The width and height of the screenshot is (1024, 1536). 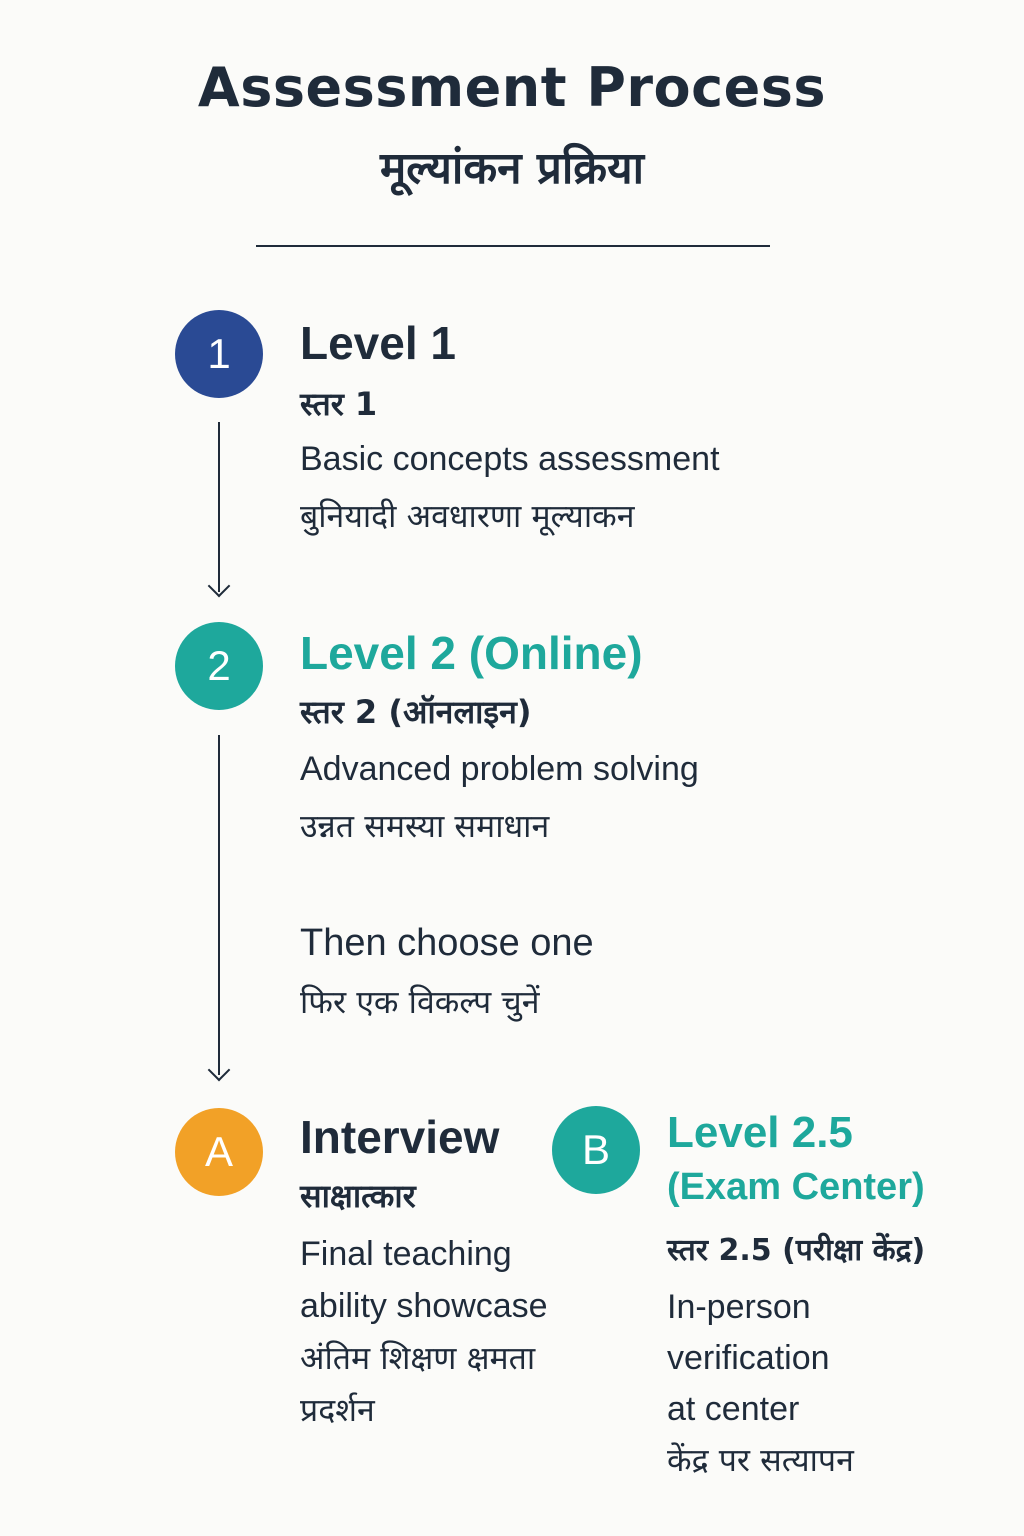 What do you see at coordinates (510, 459) in the screenshot?
I see `step-1-description: Basic concepts assessment` at bounding box center [510, 459].